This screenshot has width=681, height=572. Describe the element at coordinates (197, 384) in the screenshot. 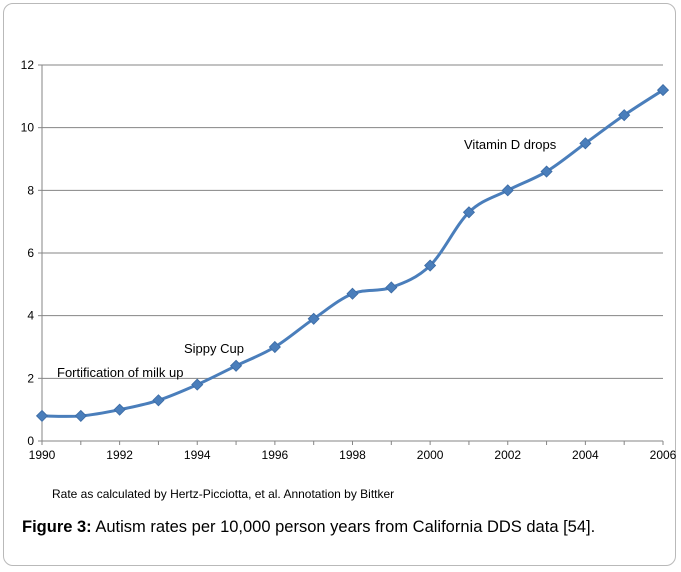

I see `data-point-1994` at that location.